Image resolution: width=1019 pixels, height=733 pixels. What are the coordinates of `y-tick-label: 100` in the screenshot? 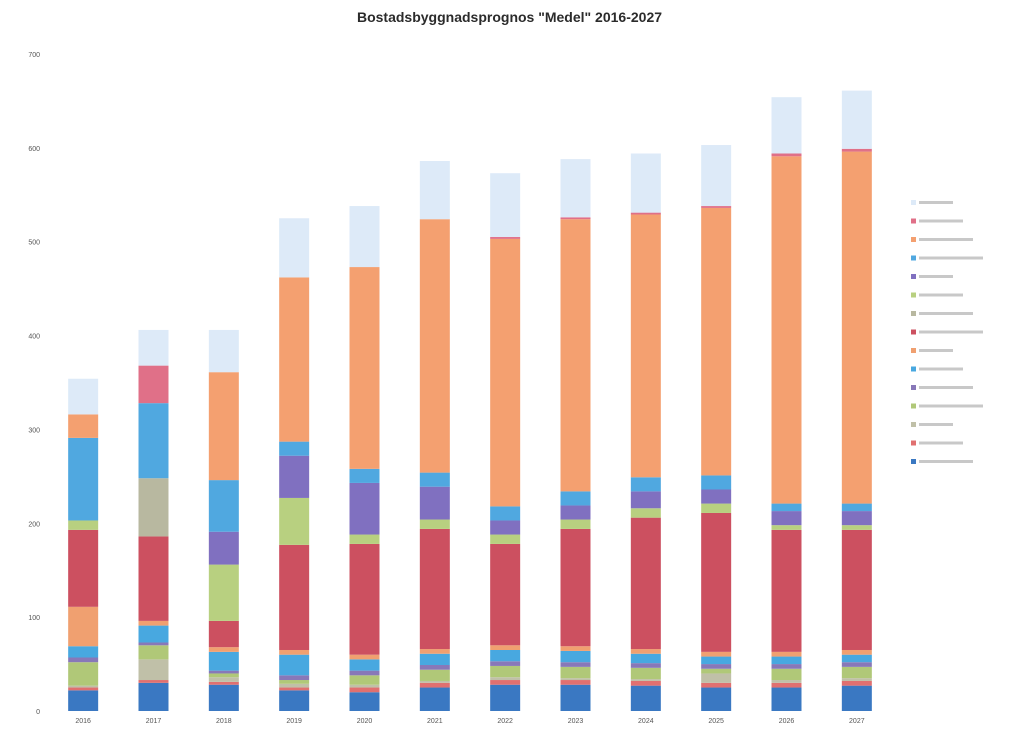 It's located at (34, 618).